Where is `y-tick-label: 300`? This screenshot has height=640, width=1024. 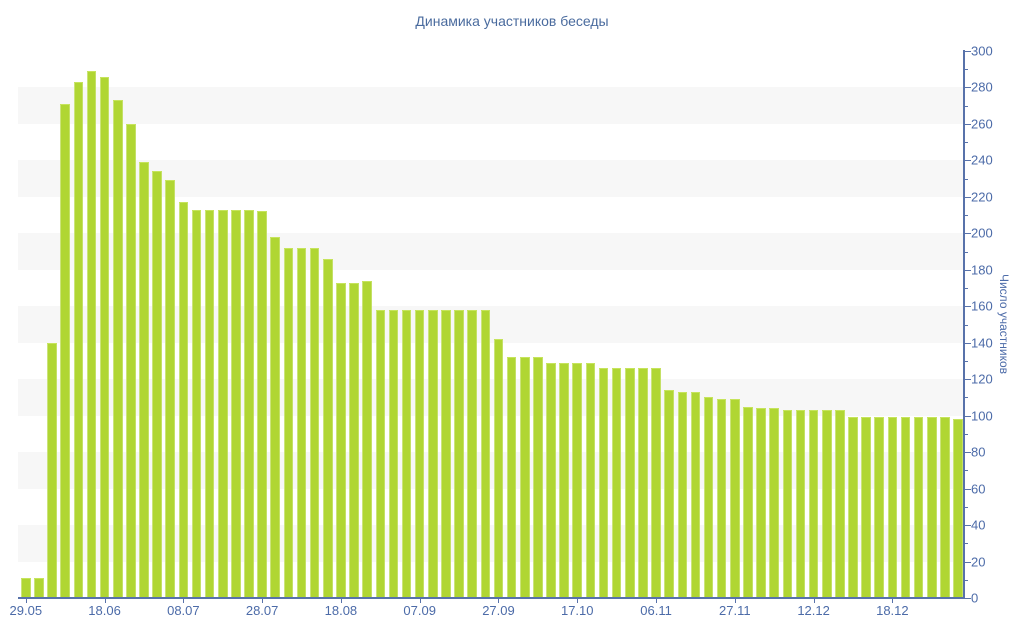 y-tick-label: 300 is located at coordinates (982, 51).